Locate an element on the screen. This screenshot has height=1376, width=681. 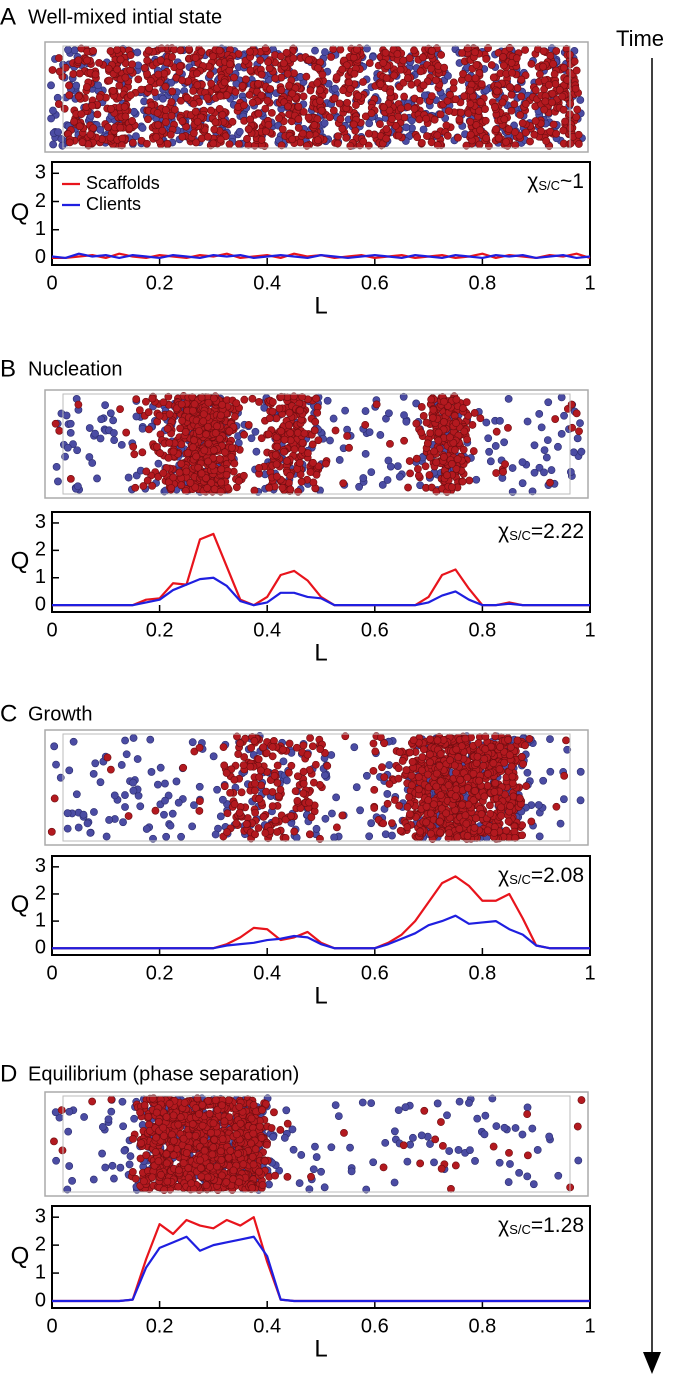
x-tick-label: 0.2 is located at coordinates (160, 283).